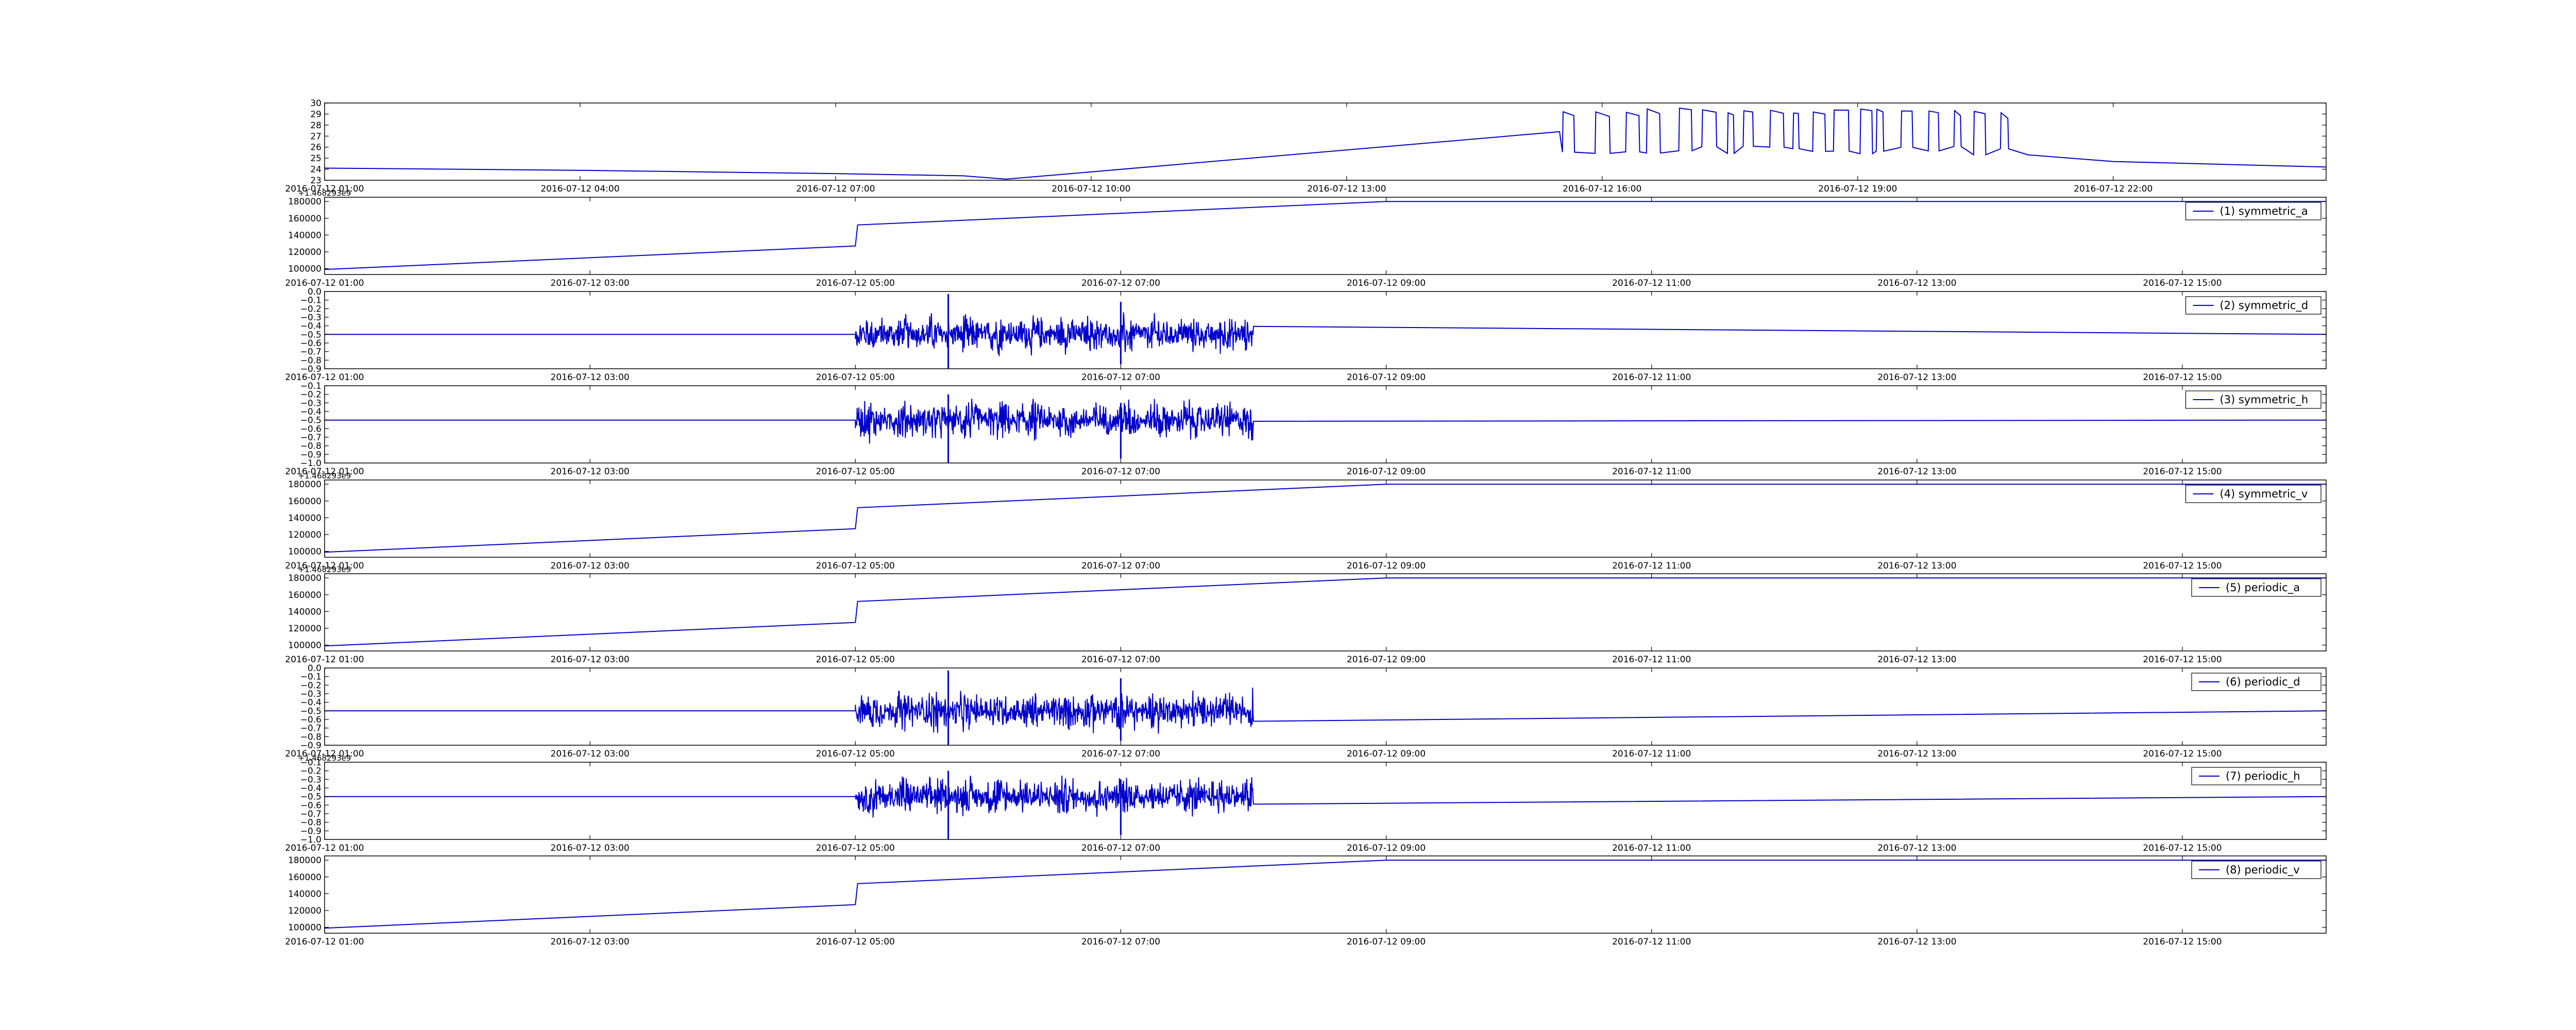  What do you see at coordinates (2253, 211) in the screenshot?
I see `legend-symmetric_a: (1) symmetric_a` at bounding box center [2253, 211].